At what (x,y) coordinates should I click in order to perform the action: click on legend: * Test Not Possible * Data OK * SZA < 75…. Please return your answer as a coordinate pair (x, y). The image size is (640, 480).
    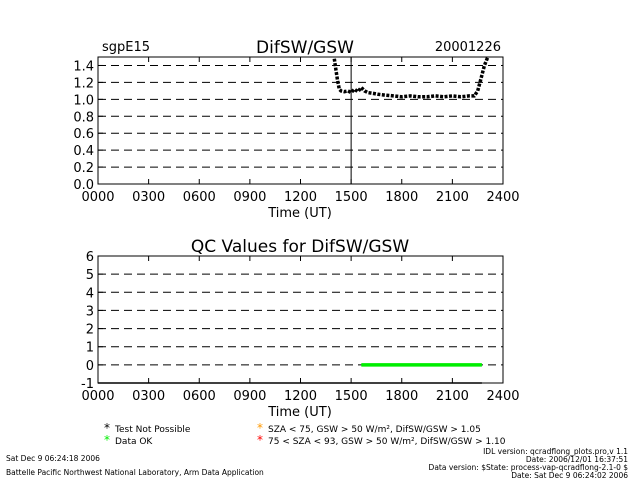
    Looking at the image, I should click on (305, 434).